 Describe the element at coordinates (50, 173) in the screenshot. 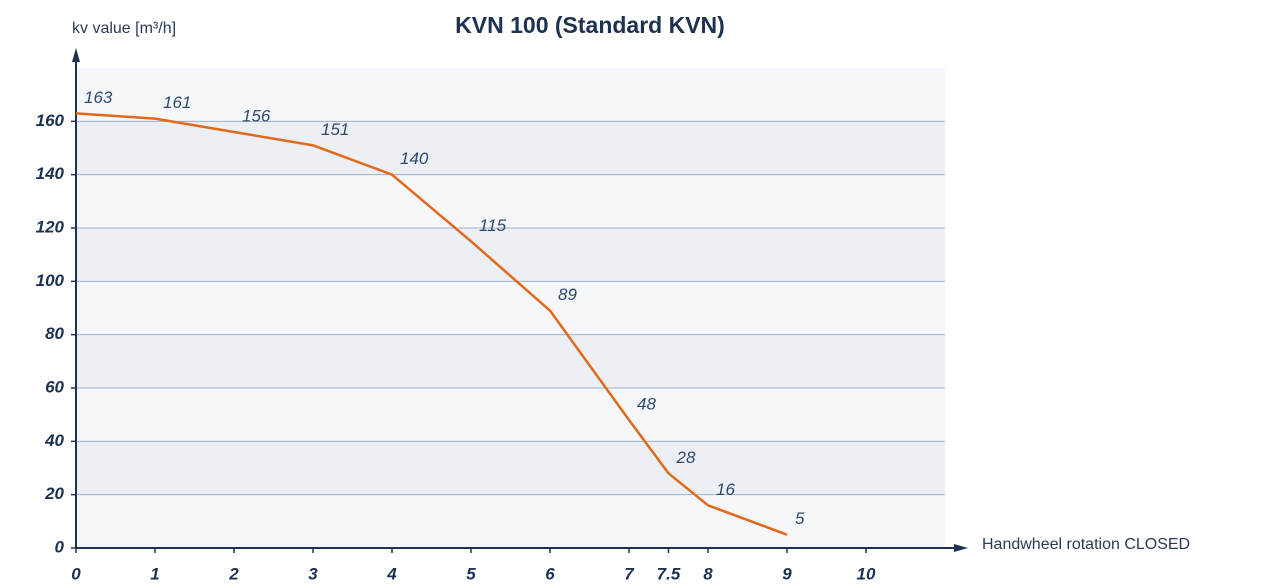

I see `y-tick-label: 140` at that location.